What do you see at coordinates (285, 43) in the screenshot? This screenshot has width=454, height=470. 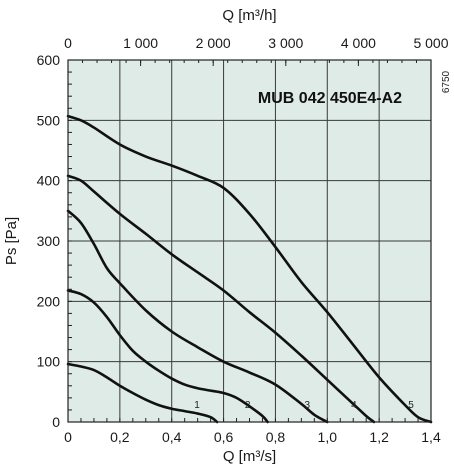 I see `x2-tick-label: 3 000` at bounding box center [285, 43].